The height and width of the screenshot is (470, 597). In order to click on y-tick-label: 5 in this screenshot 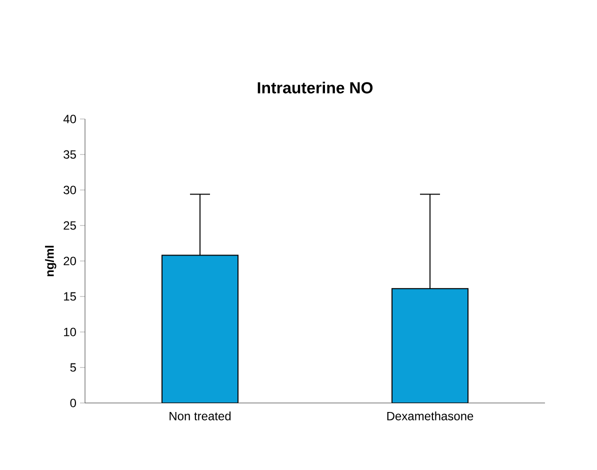, I will do `click(73, 367)`.